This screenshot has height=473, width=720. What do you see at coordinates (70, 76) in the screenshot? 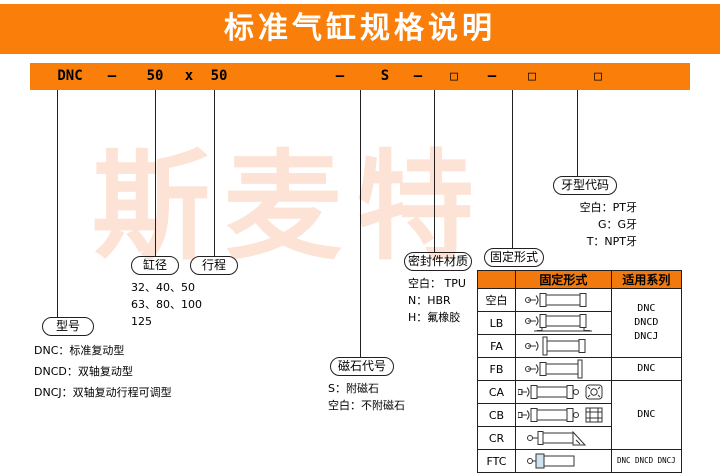
I see `code-series: DNC` at bounding box center [70, 76].